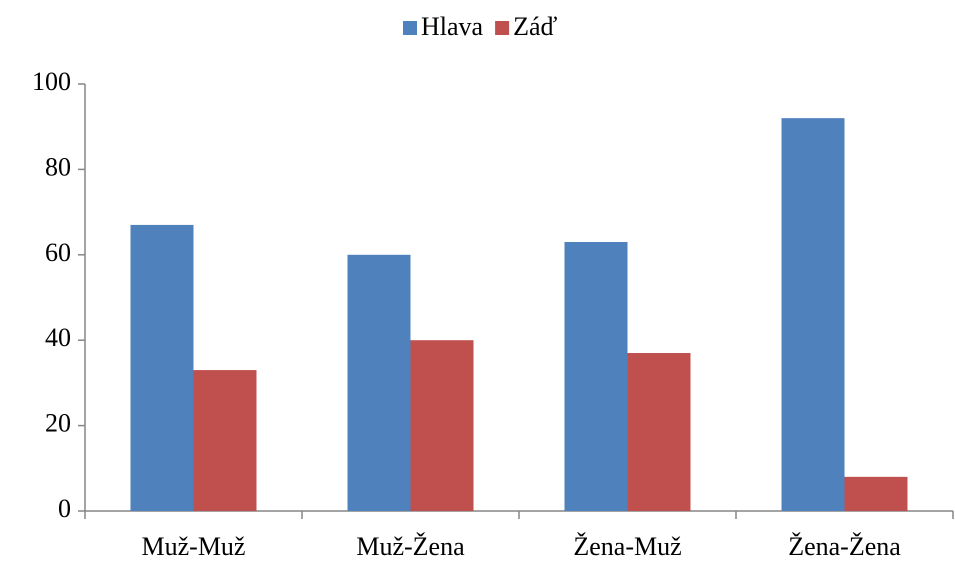  Describe the element at coordinates (51, 81) in the screenshot. I see `y-tick-label: 100` at that location.